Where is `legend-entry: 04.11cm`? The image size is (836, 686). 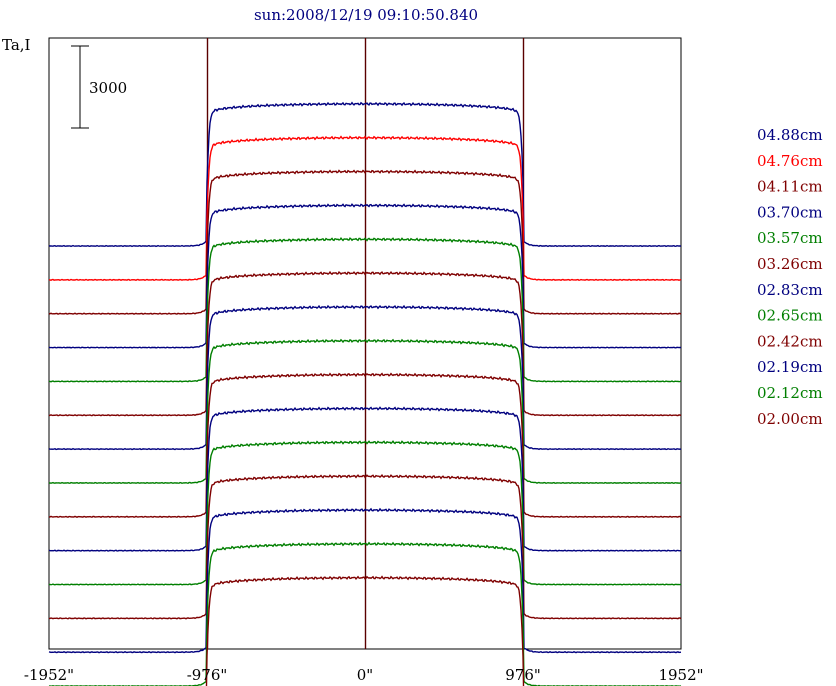 legend-entry: 04.11cm is located at coordinates (790, 187).